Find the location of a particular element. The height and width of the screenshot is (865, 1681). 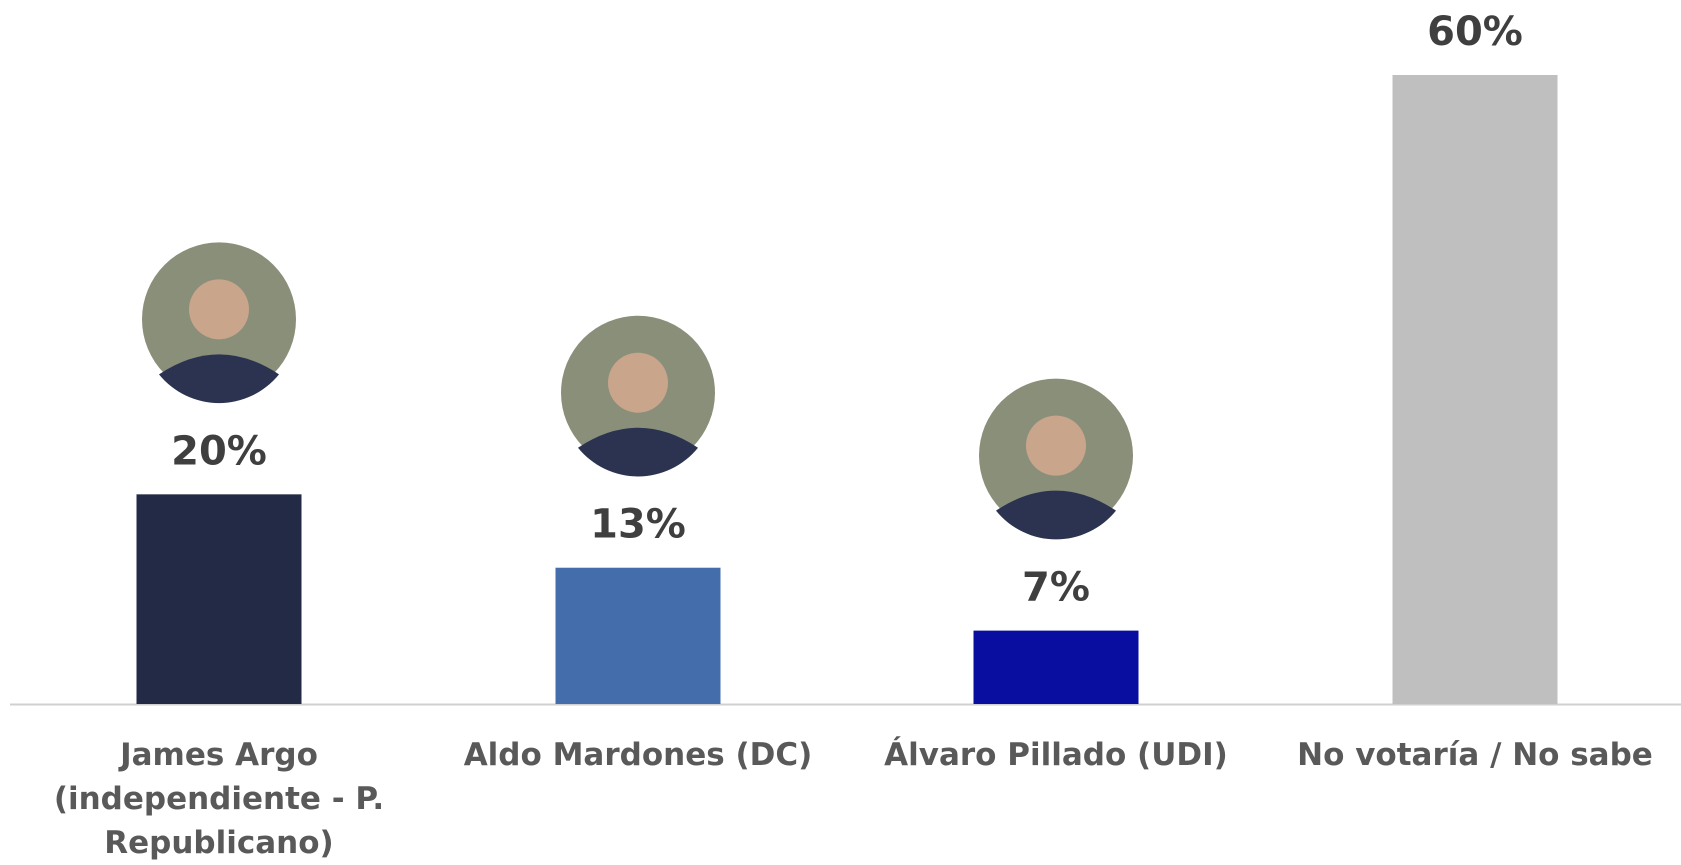

value-label: 7% is located at coordinates (1056, 588).